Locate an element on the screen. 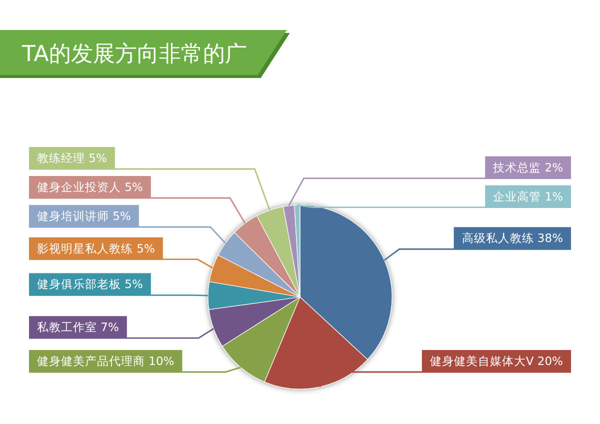 Image resolution: width=600 pixels, height=424 pixels. slice-label: 健身培训讲师 5% is located at coordinates (84, 215).